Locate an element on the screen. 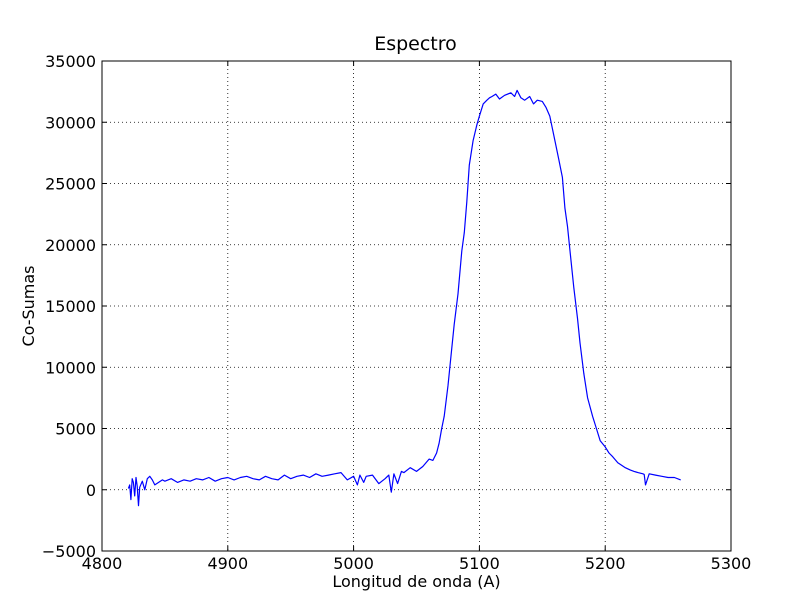 The width and height of the screenshot is (812, 612). x-axis-label: Longitud de onda (A) is located at coordinates (416, 581).